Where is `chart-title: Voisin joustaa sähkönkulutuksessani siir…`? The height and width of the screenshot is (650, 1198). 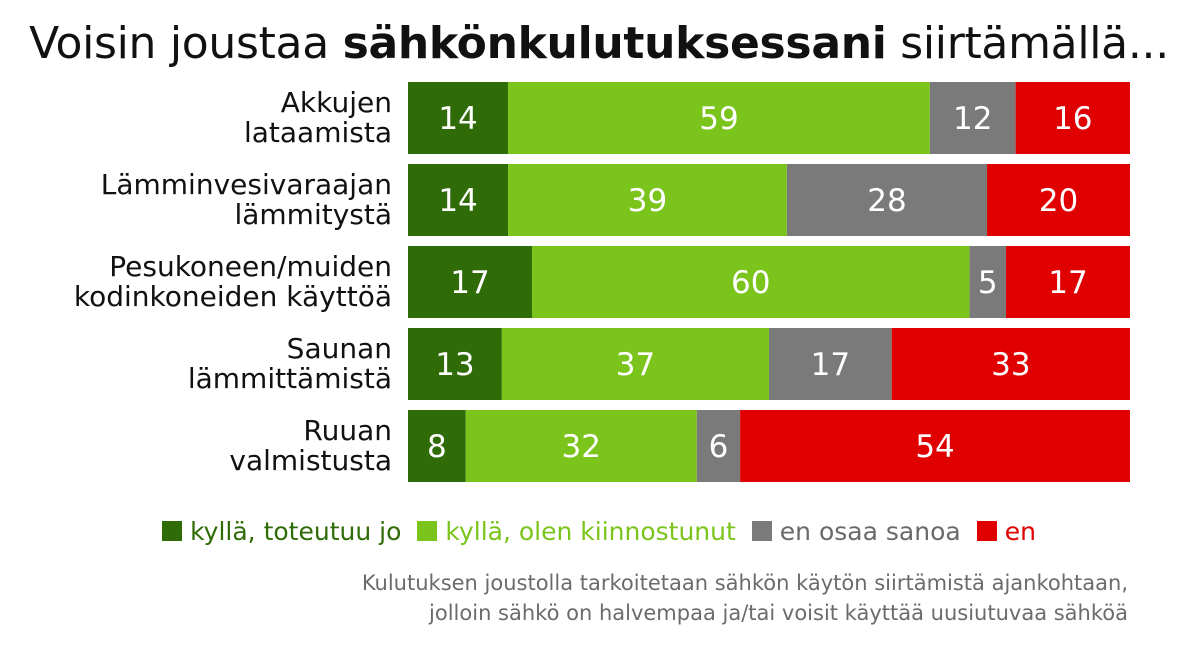
chart-title: Voisin joustaa sähkönkulutuksessani siir… is located at coordinates (599, 43).